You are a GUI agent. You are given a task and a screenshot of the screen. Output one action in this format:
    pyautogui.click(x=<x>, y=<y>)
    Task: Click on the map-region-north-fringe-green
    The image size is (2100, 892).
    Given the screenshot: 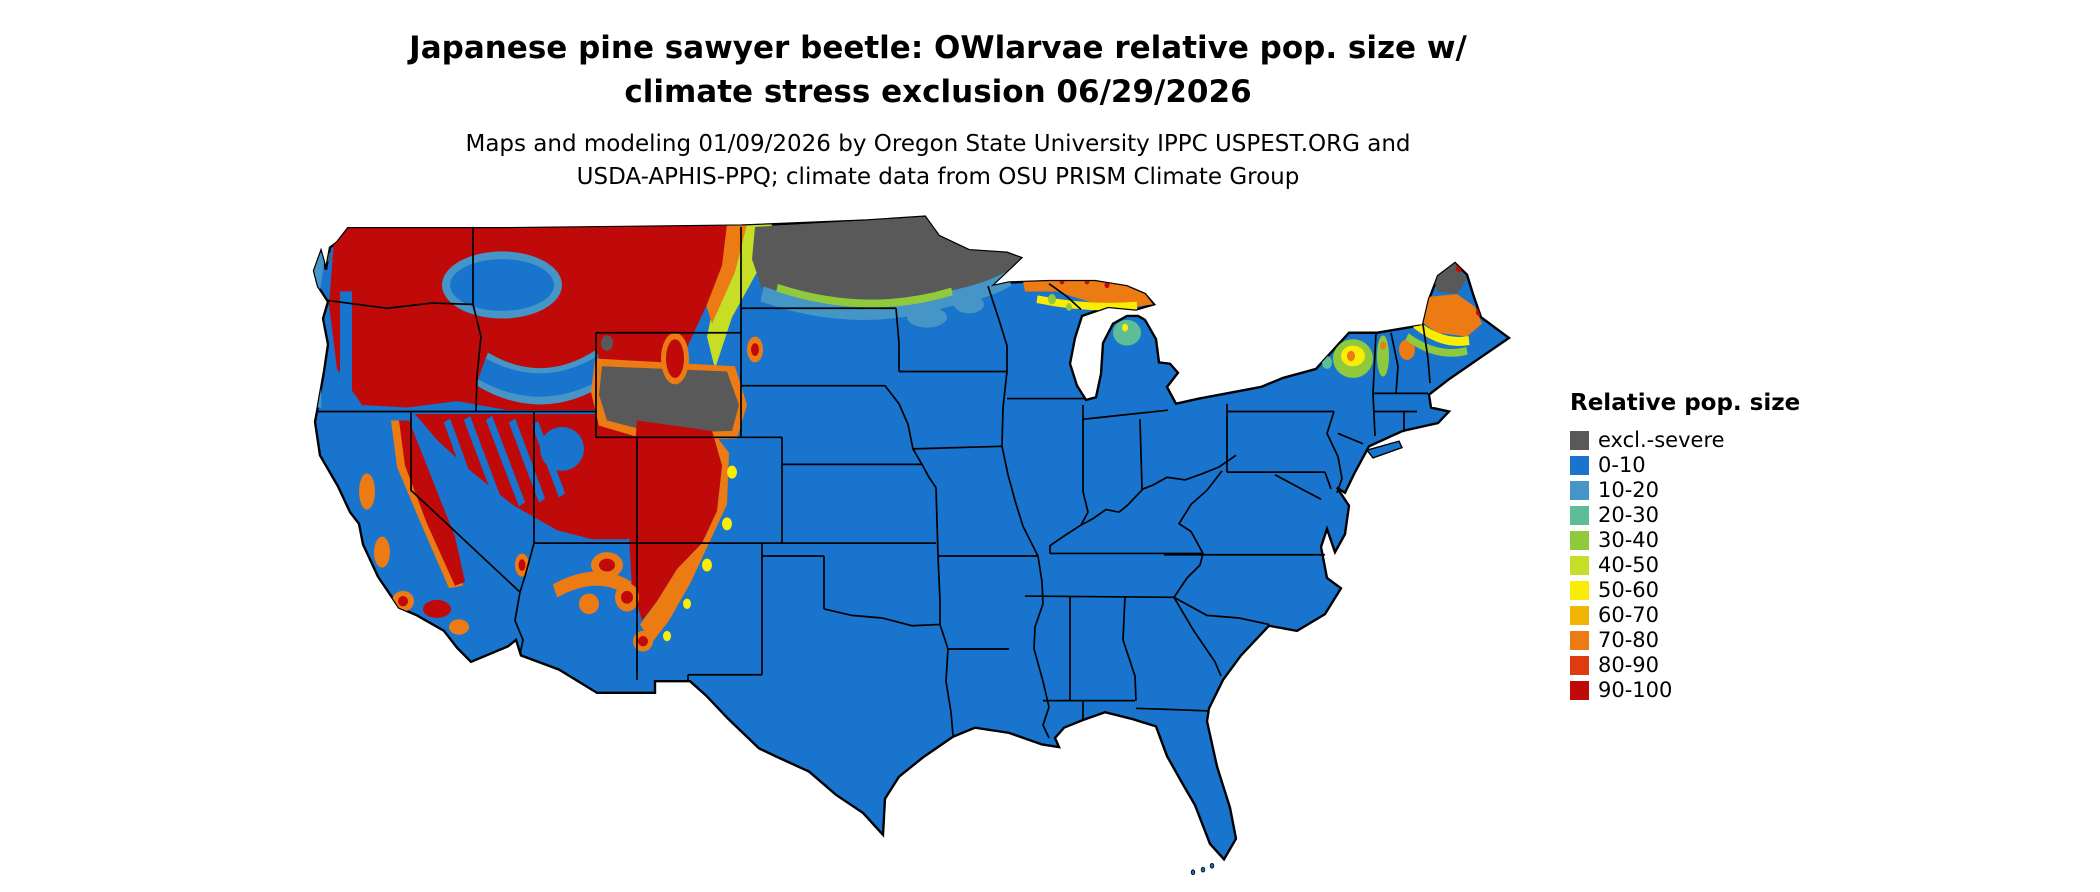 What is the action you would take?
    pyautogui.click(x=864, y=295)
    